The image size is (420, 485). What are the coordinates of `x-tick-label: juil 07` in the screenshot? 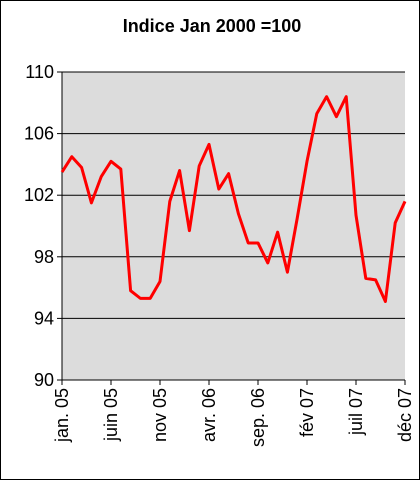 It's located at (356, 412).